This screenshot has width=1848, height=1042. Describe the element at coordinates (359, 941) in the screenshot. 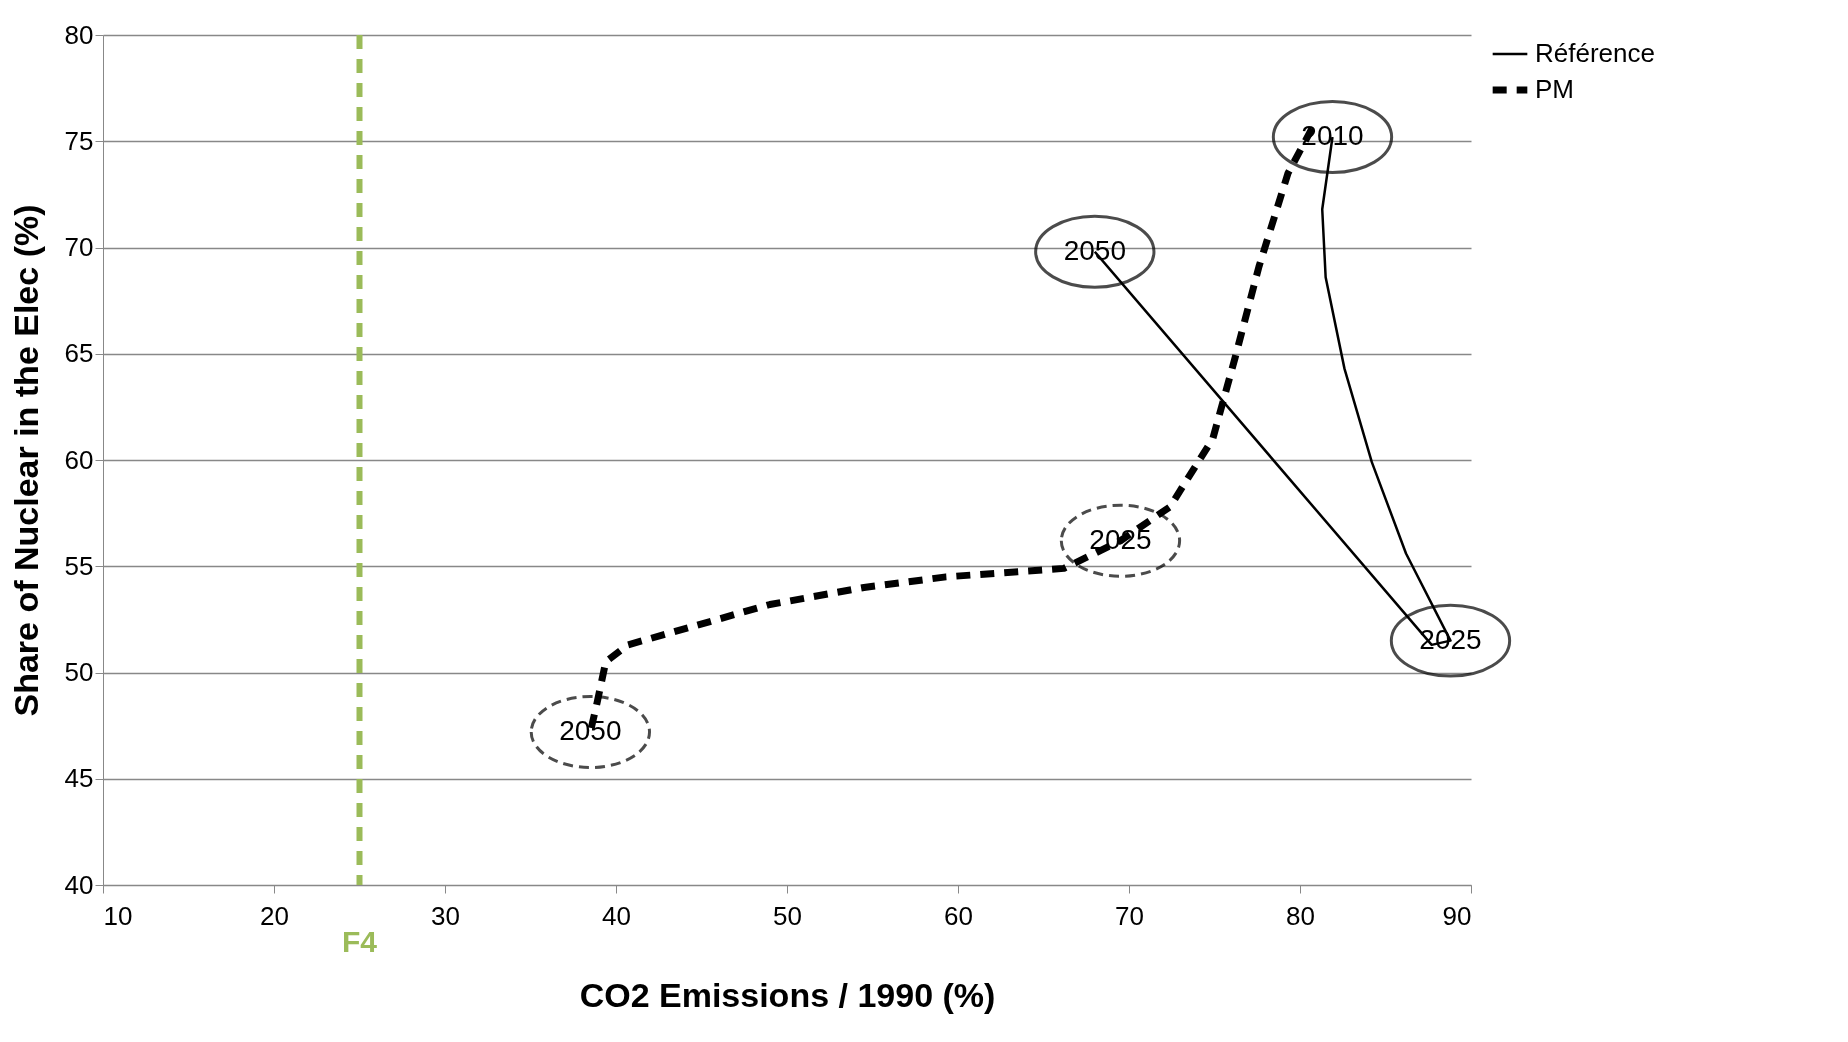

I see `ref-line-label: F4` at that location.